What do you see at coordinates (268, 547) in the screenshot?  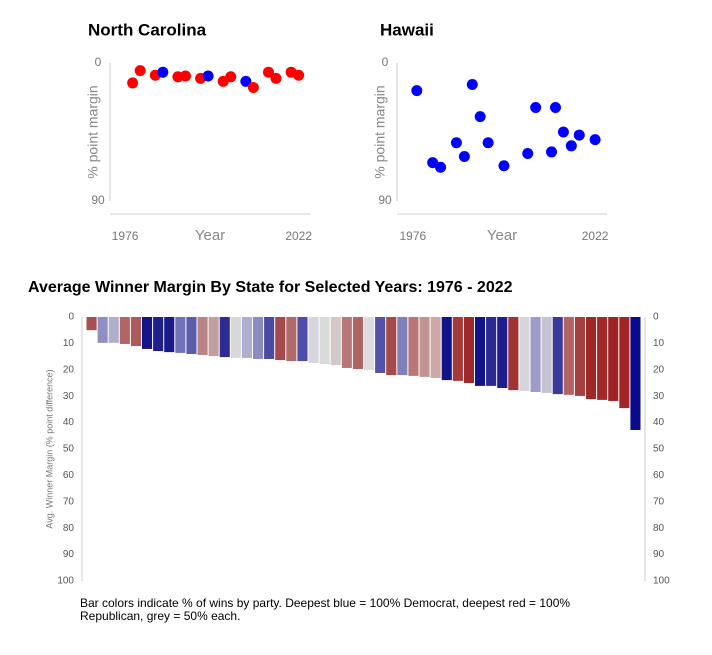 I see `bar-label: CONNECTICUT` at bounding box center [268, 547].